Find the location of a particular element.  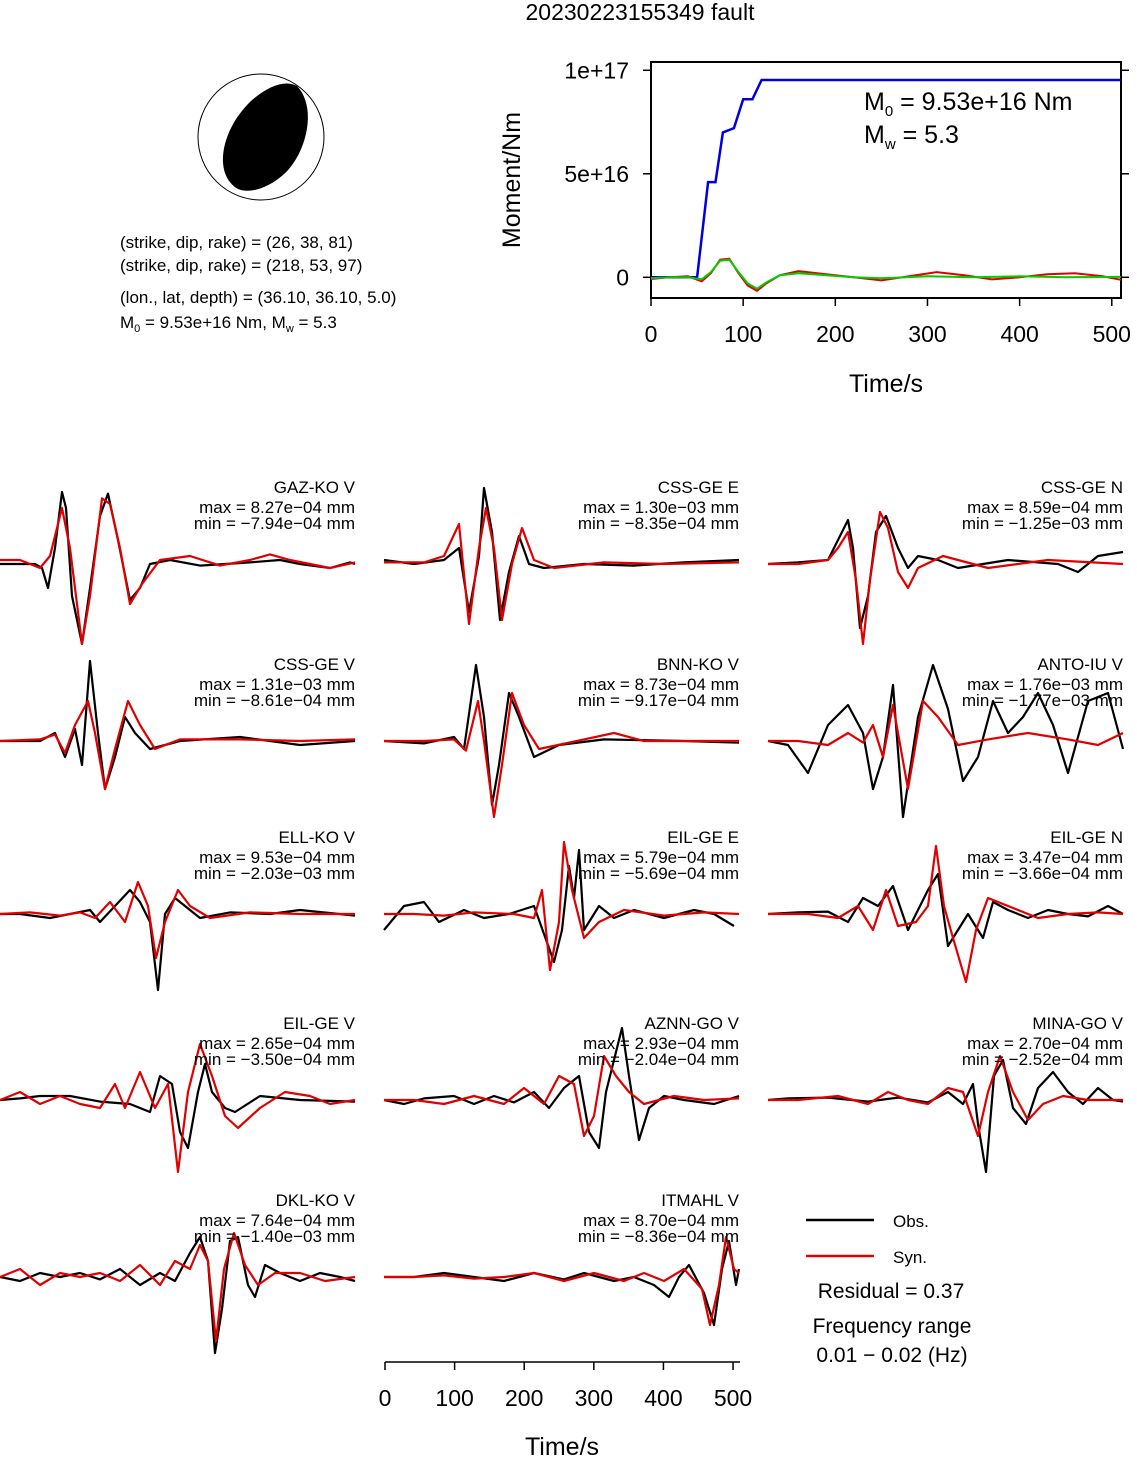

station-label: CSS-GE E is located at coordinates (698, 487).